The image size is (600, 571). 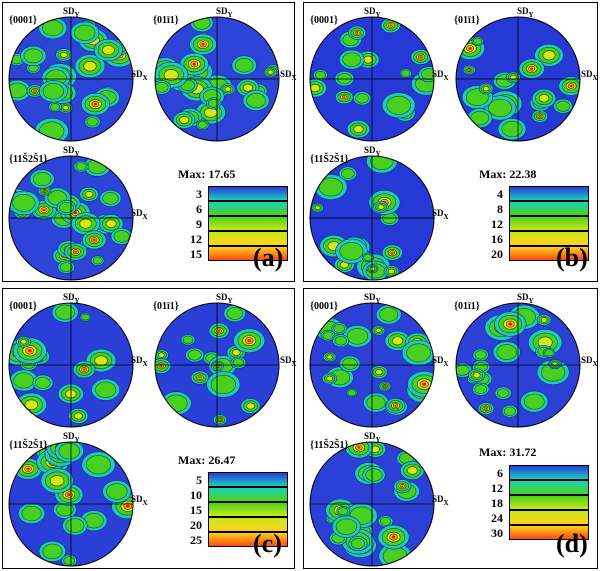 What do you see at coordinates (497, 518) in the screenshot?
I see `legend-value: 24` at bounding box center [497, 518].